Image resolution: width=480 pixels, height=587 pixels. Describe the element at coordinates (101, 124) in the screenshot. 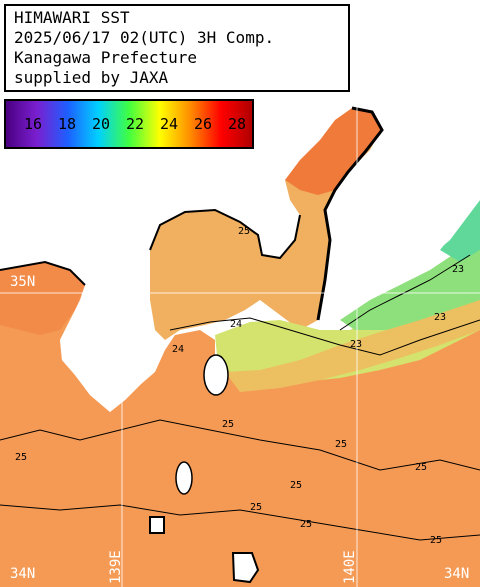

I see `legend-tick-label: 20` at that location.